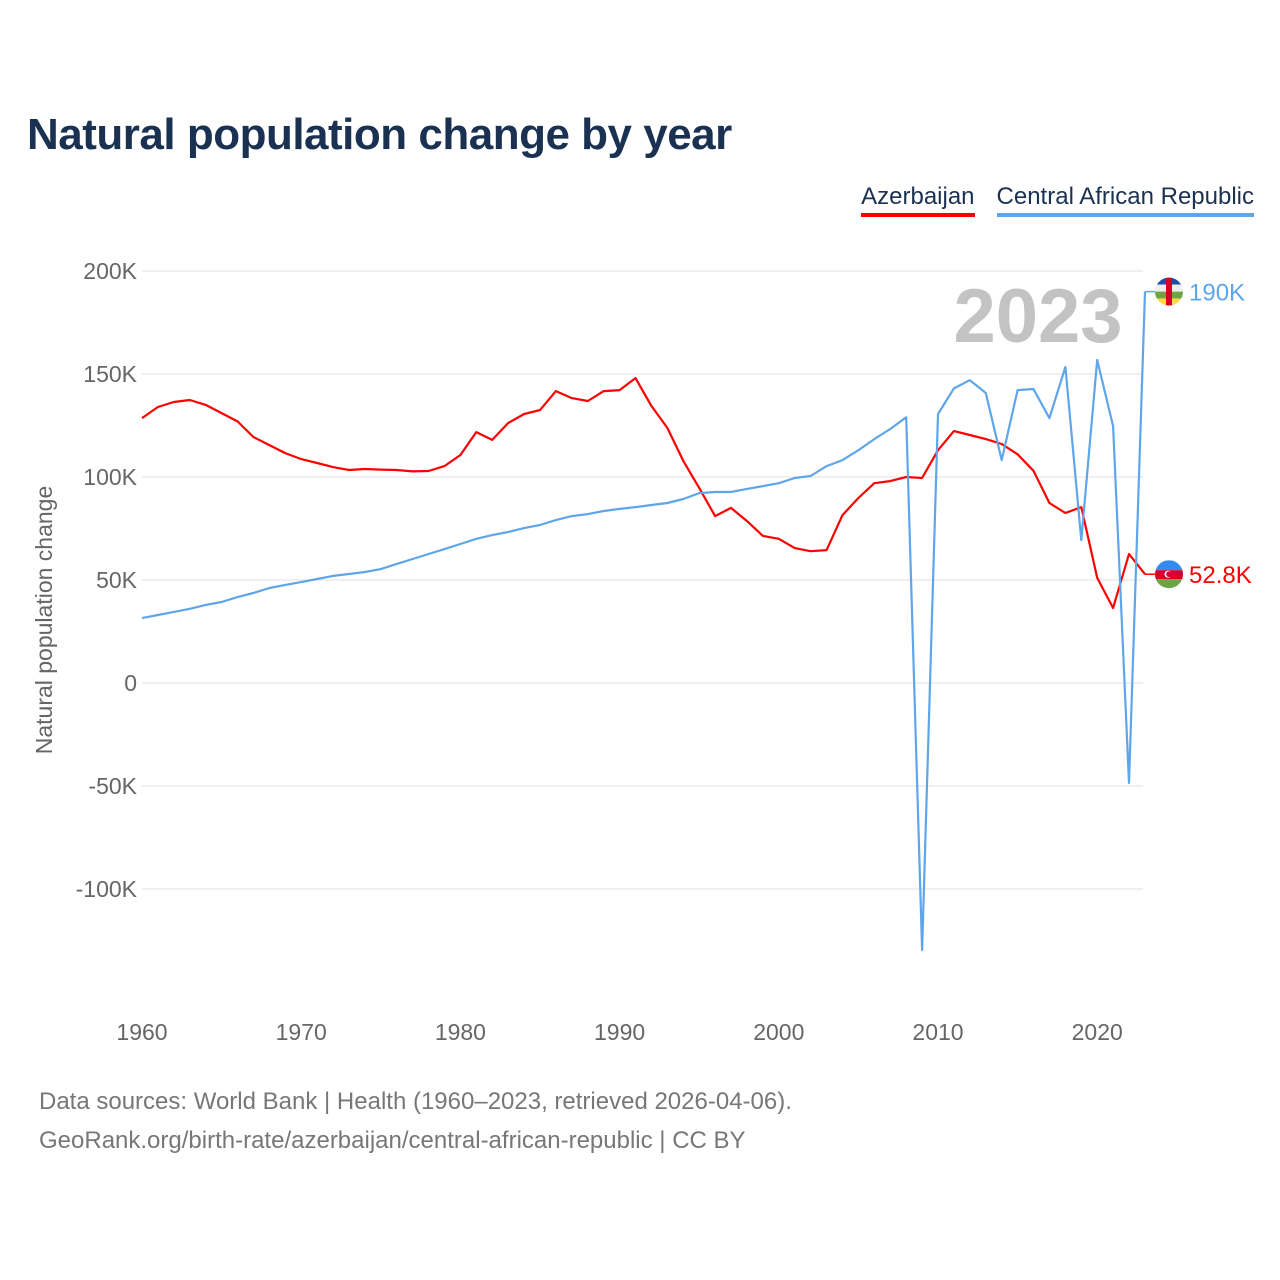  I want to click on azerbaijan-flag-icon, so click(1169, 574).